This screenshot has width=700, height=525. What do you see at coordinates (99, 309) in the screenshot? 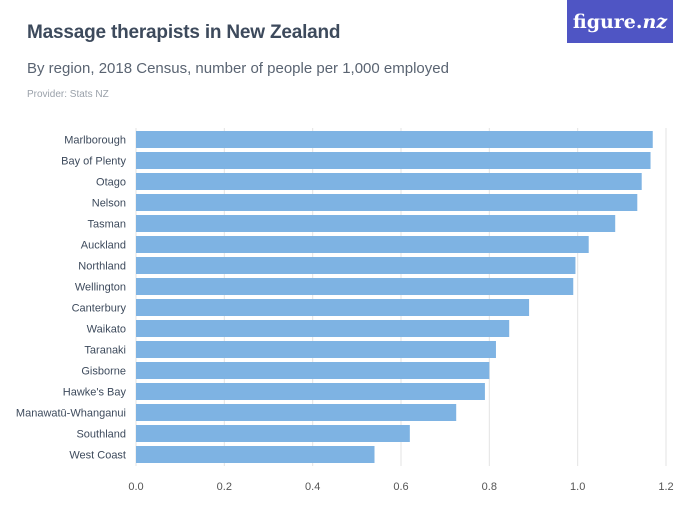
I see `category-label: Canterbury` at bounding box center [99, 309].